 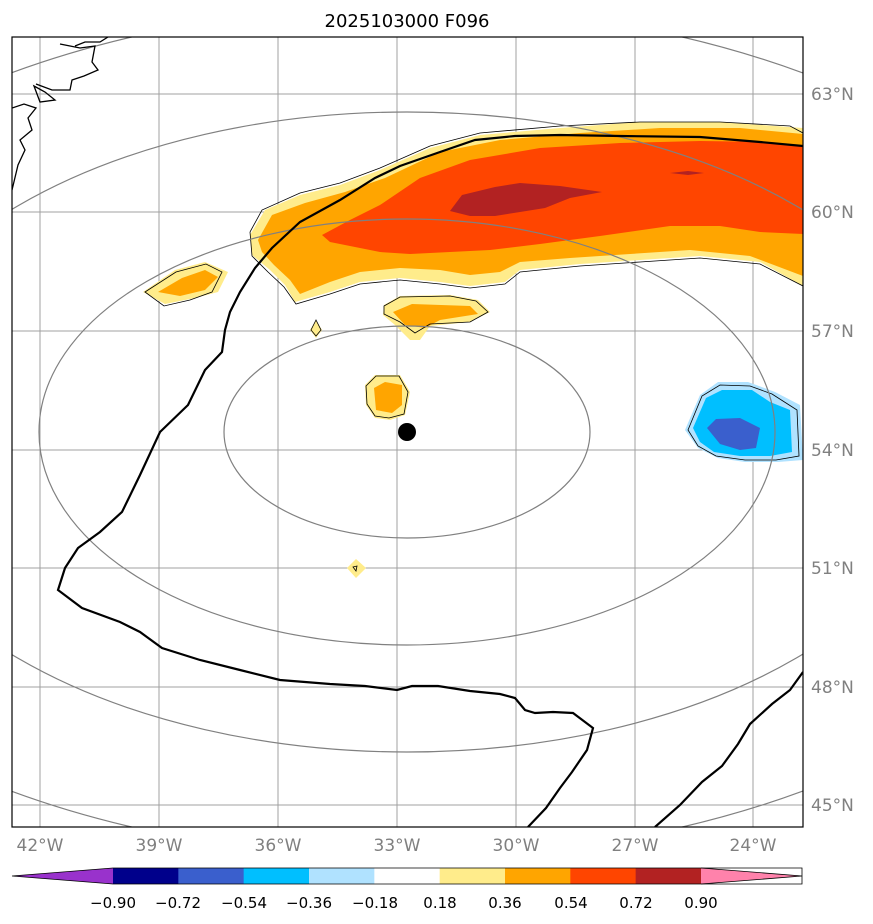 I want to click on lon-label-27w: 27°W, so click(x=635, y=846).